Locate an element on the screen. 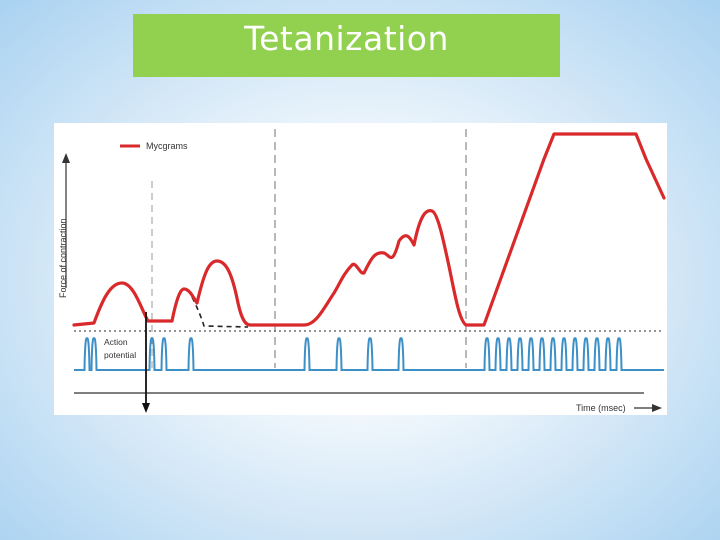  x-axis-arrow-icon is located at coordinates (657, 408).